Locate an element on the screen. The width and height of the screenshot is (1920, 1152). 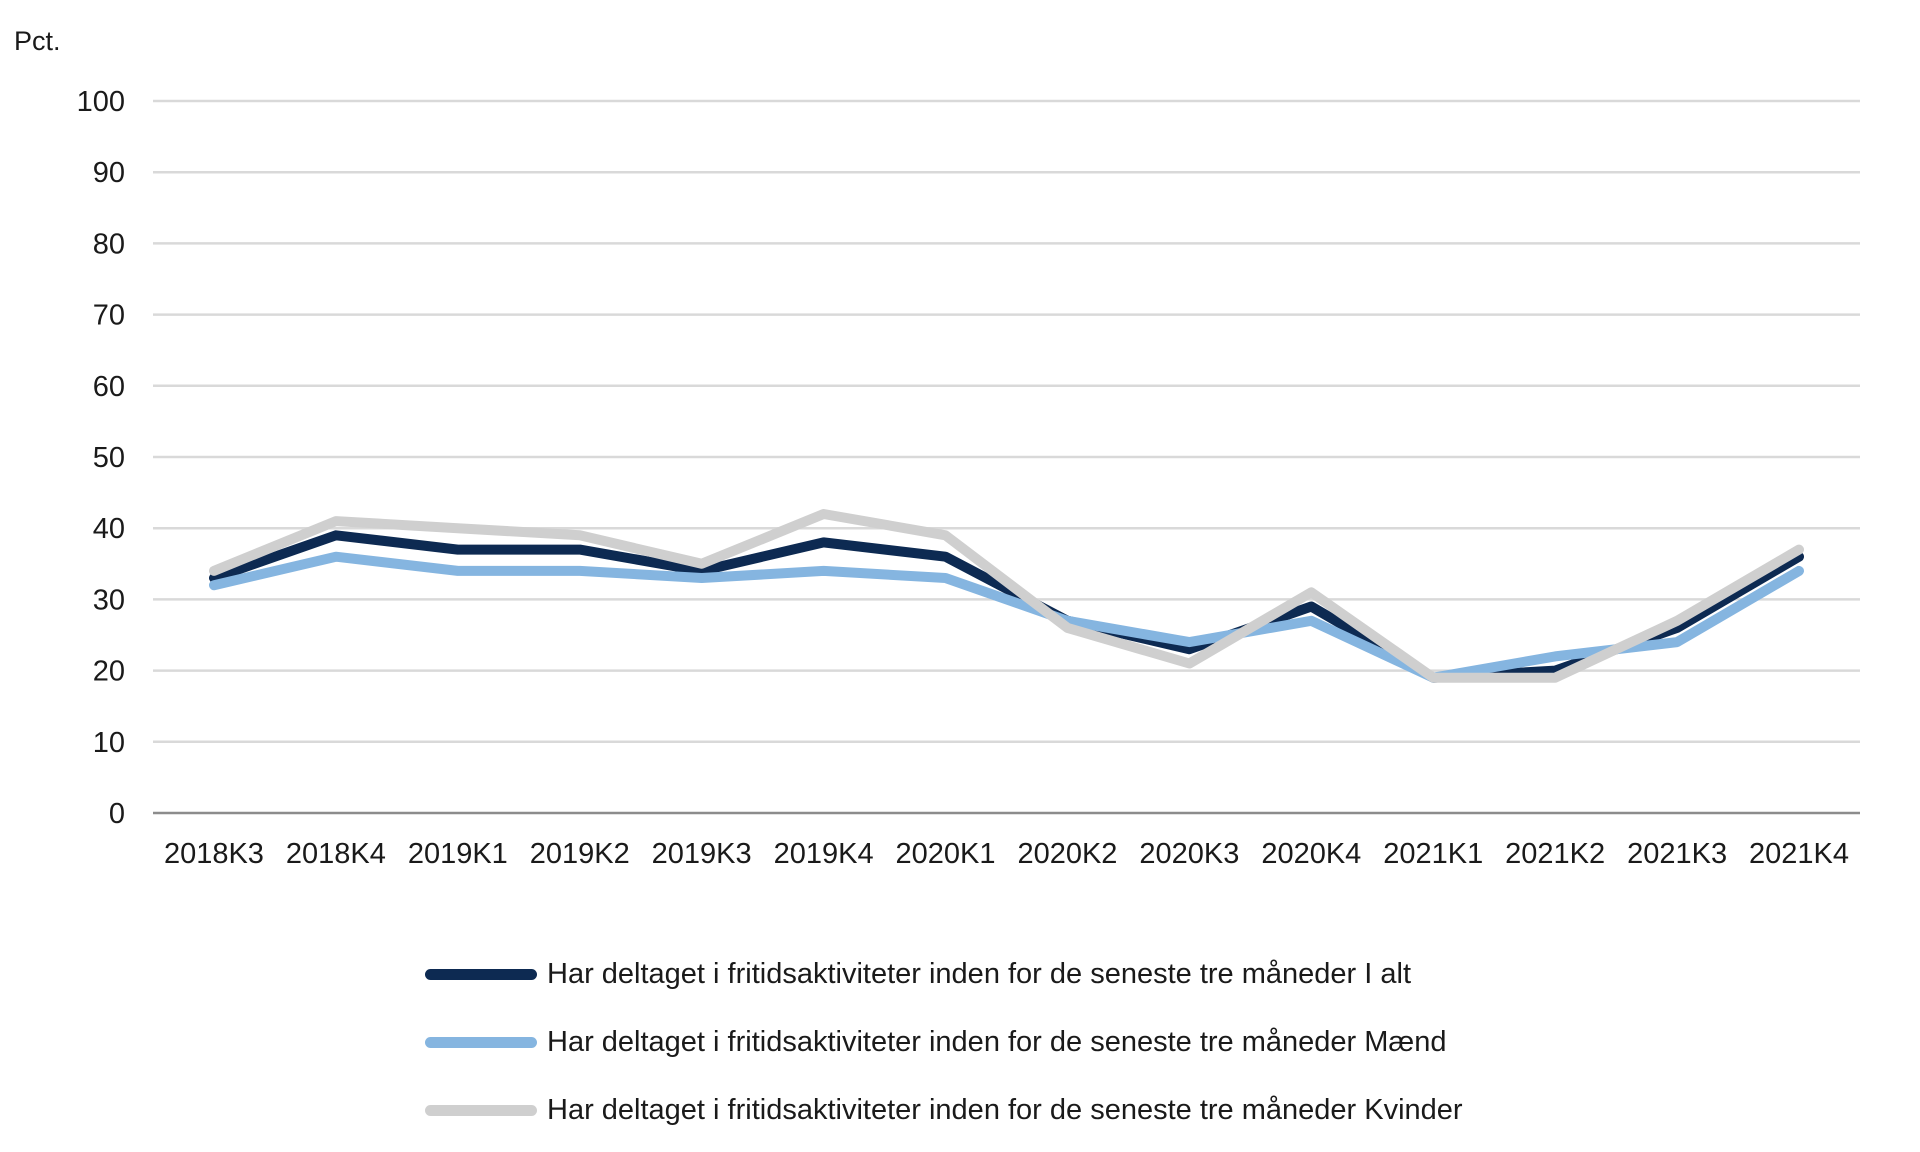
y-tick-label: 70 is located at coordinates (109, 316).